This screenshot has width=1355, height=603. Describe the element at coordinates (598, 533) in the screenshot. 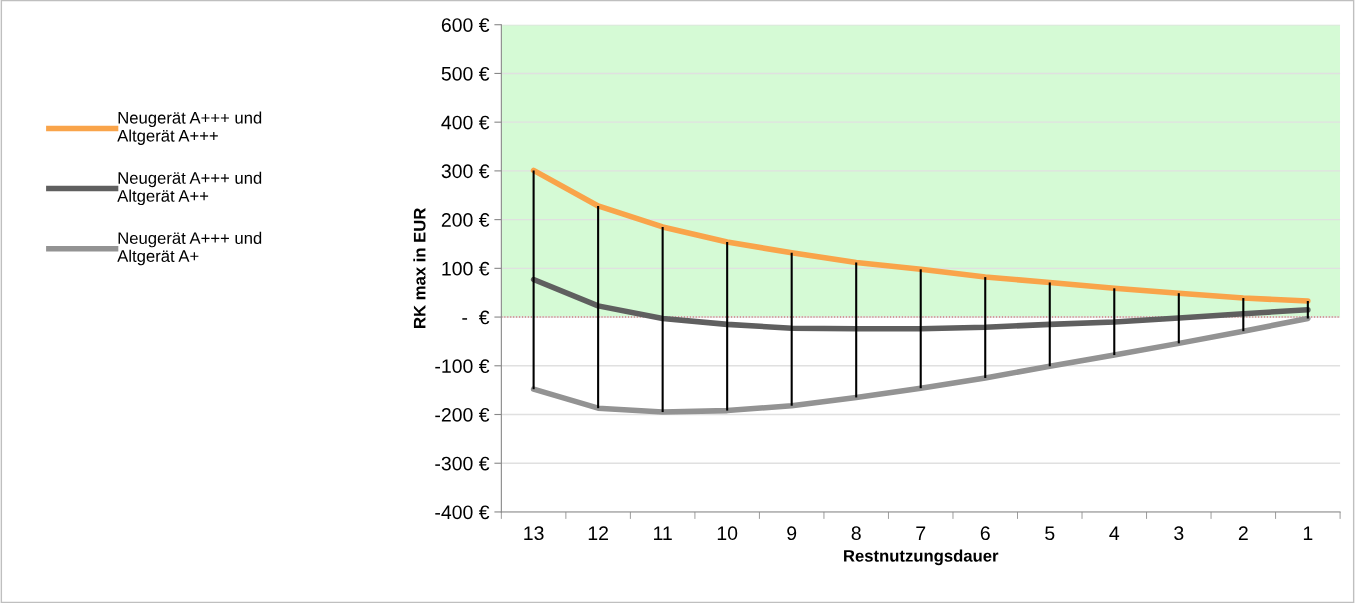

I see `x-tick-label: 12` at that location.